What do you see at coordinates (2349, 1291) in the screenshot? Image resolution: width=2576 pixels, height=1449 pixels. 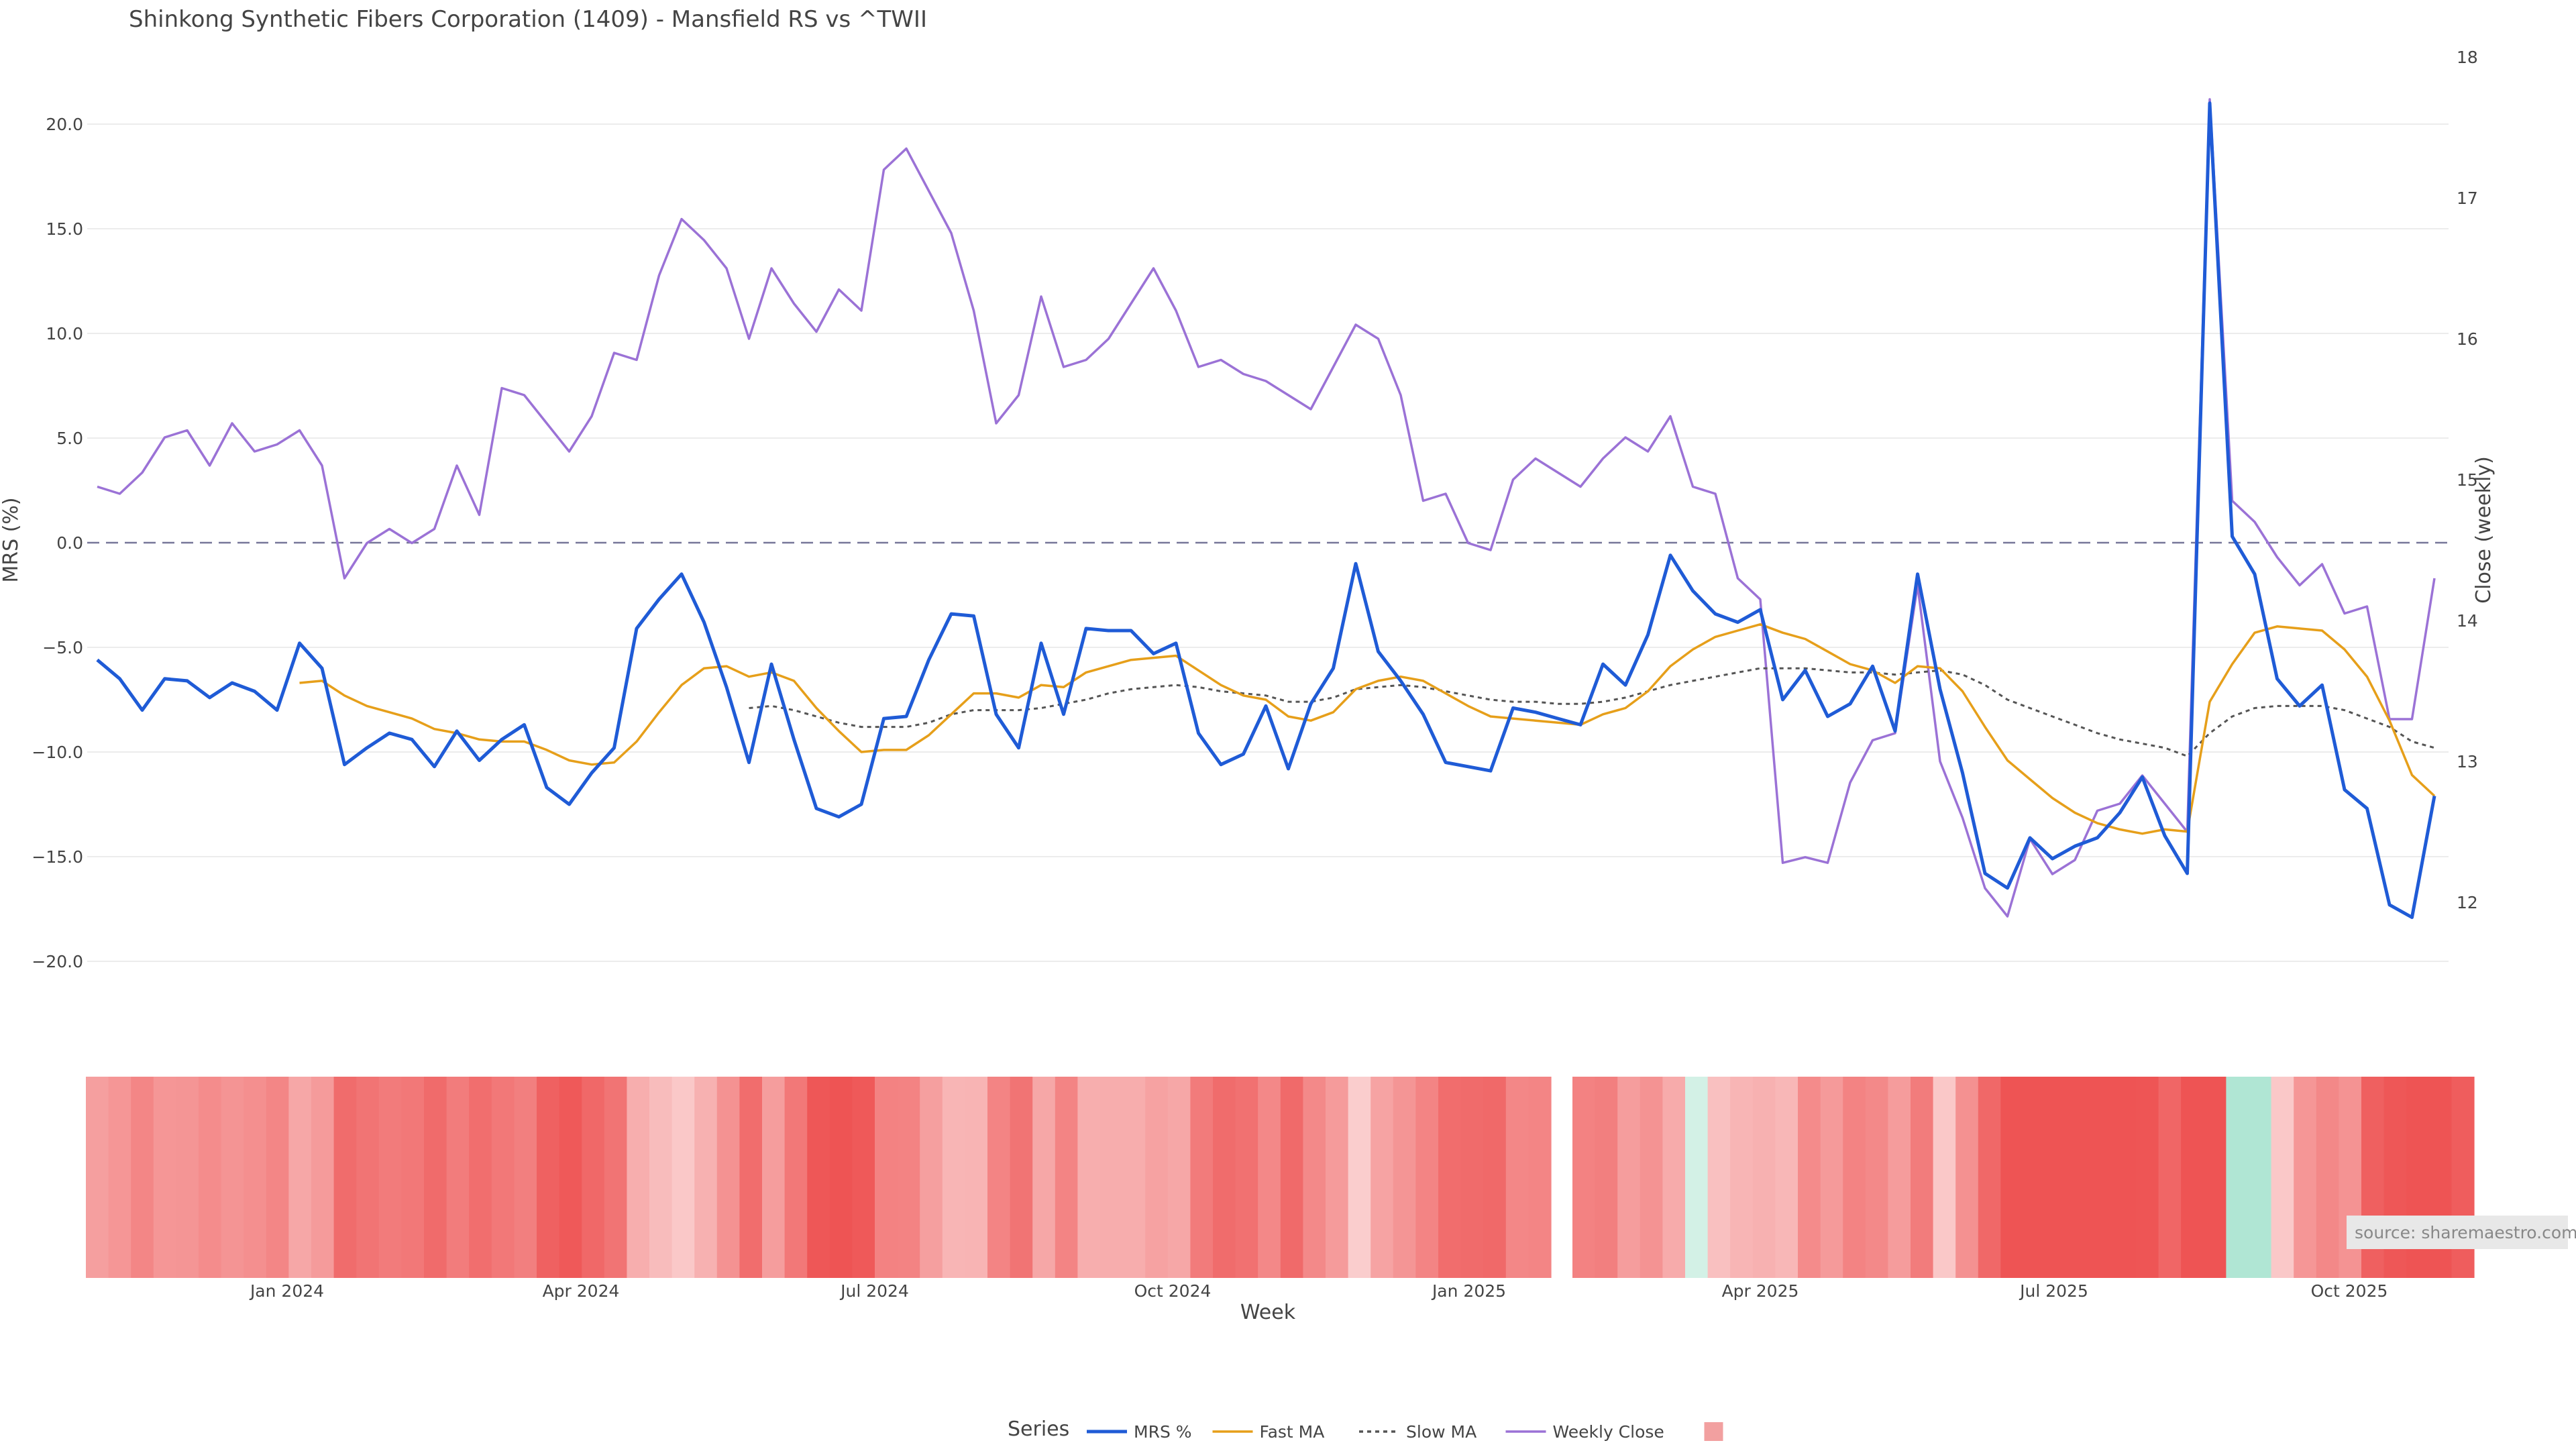 I see `x-tick-label: Oct 2025` at bounding box center [2349, 1291].